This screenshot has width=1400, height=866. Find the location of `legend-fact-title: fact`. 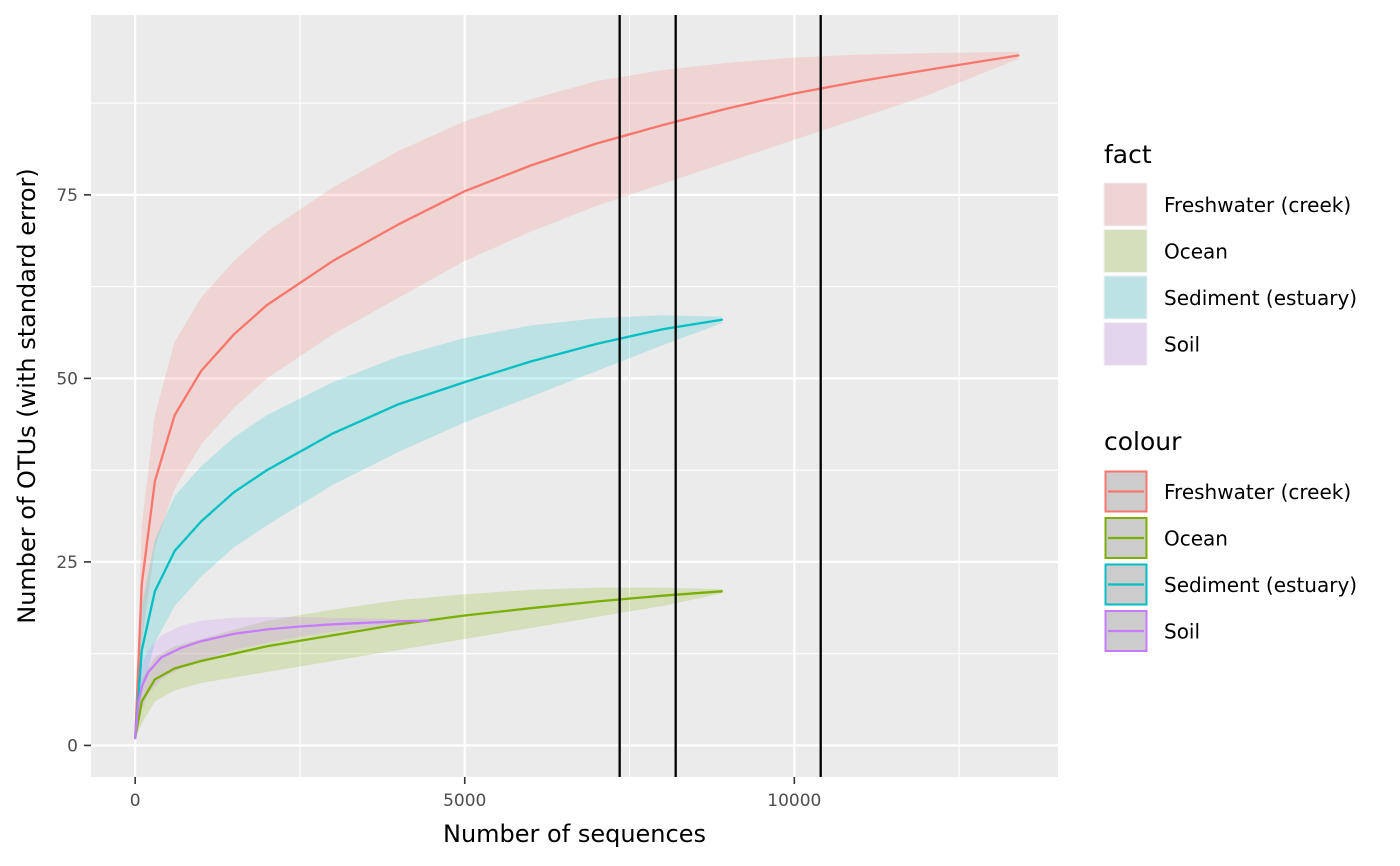

legend-fact-title: fact is located at coordinates (1128, 154).